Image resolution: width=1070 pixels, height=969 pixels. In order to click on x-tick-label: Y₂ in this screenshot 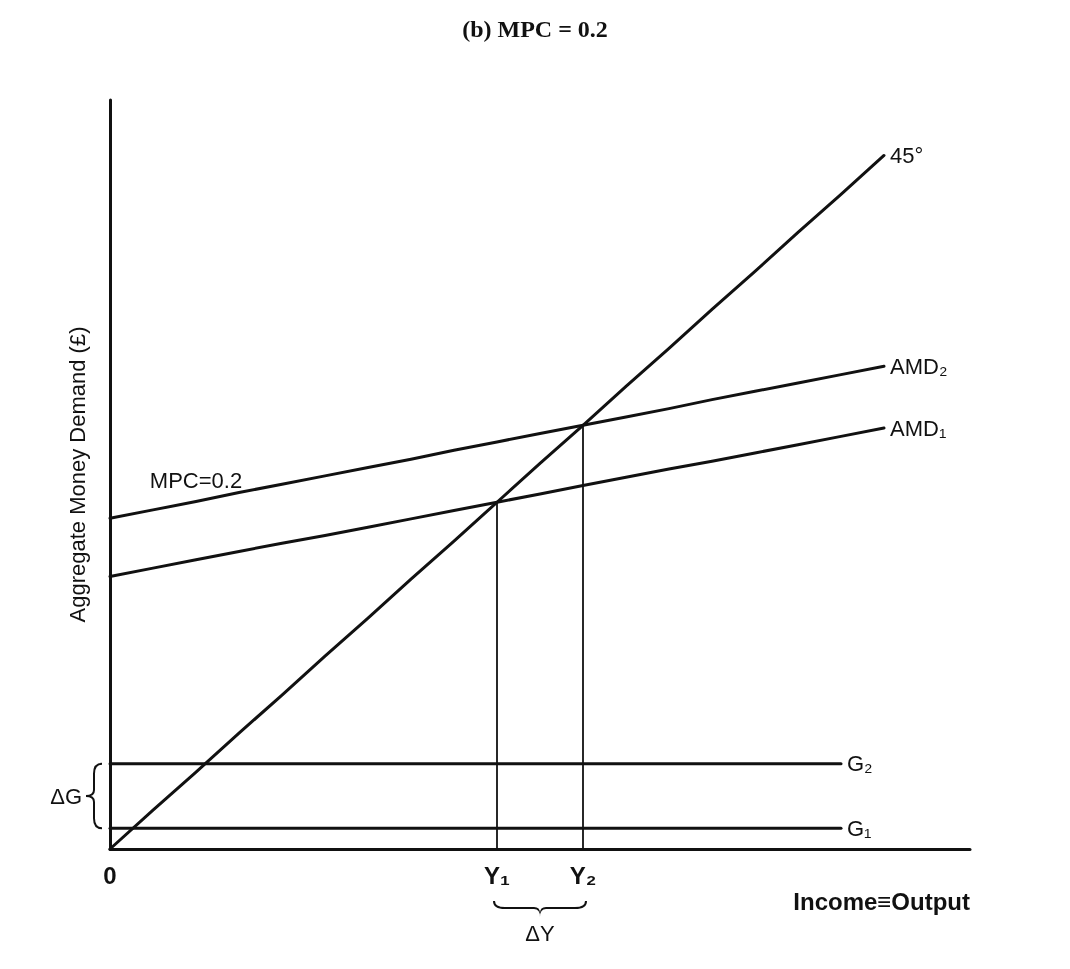, I will do `click(583, 875)`.